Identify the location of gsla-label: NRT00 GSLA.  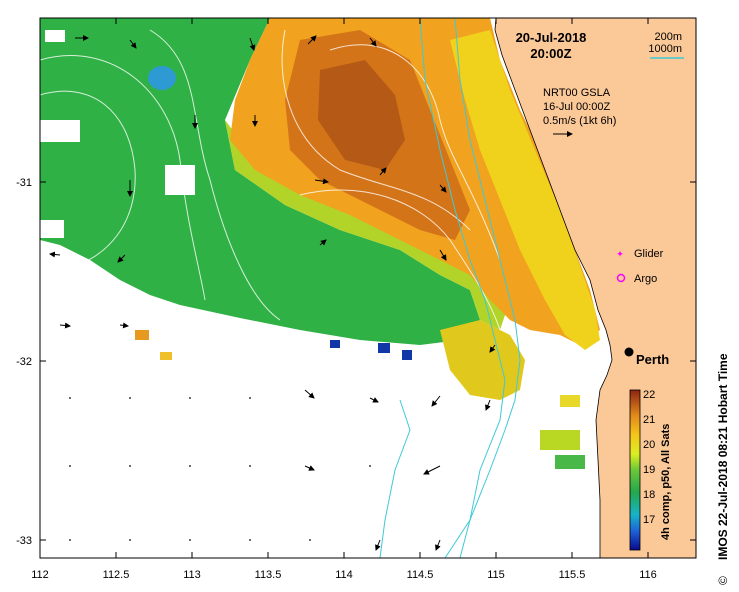
(577, 93).